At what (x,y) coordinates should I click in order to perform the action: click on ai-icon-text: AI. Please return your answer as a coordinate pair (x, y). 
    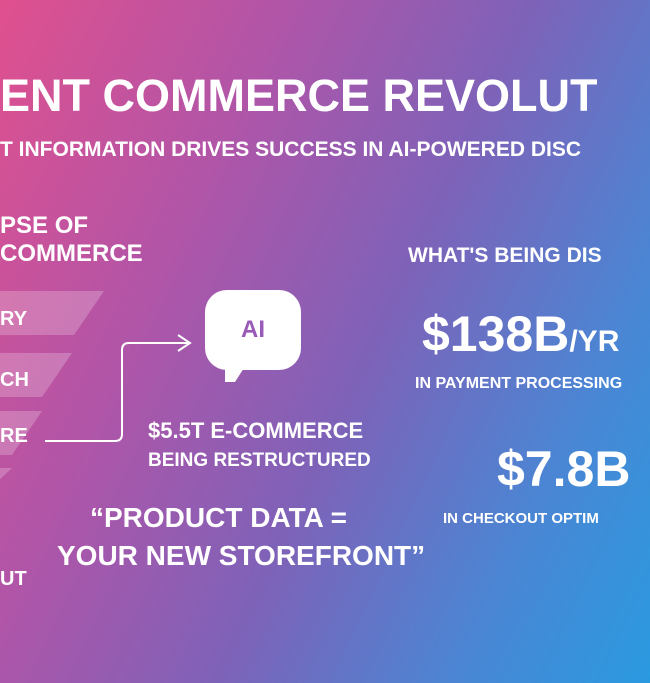
    Looking at the image, I should click on (253, 329).